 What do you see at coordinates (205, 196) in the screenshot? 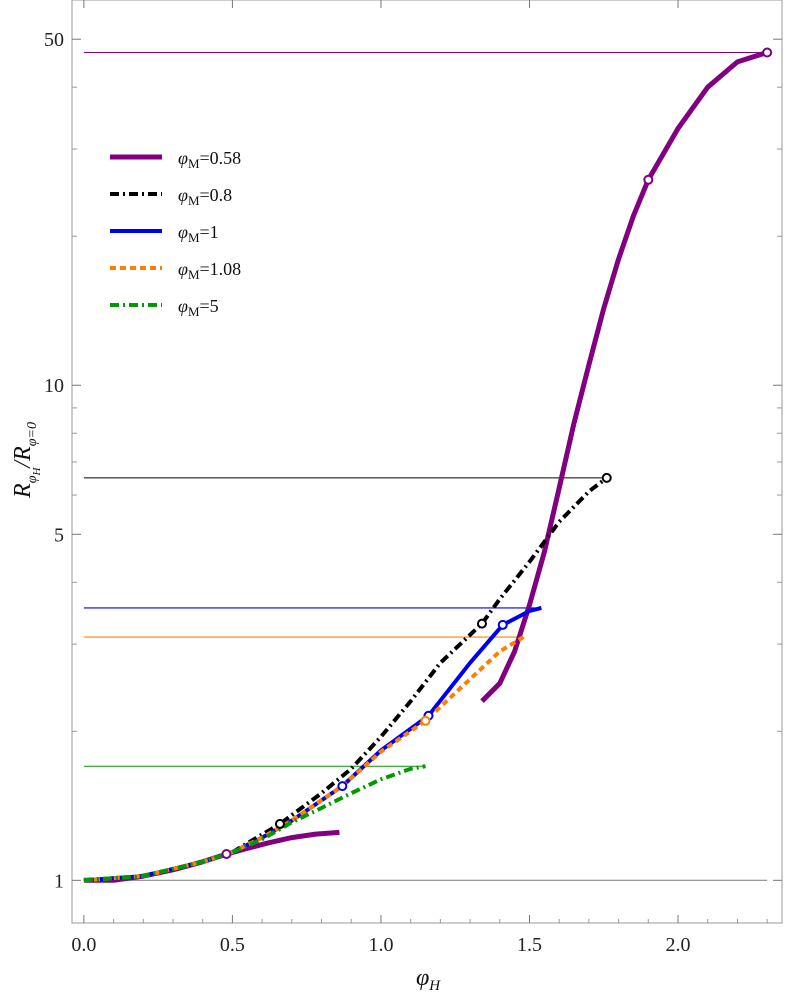
I see `legend-label-1: φM=0.8` at bounding box center [205, 196].